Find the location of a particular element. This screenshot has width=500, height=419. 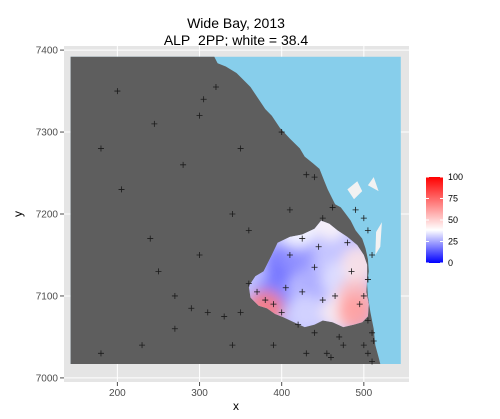

x-axis-ticks: 200 300 400 500 is located at coordinates (241, 390).